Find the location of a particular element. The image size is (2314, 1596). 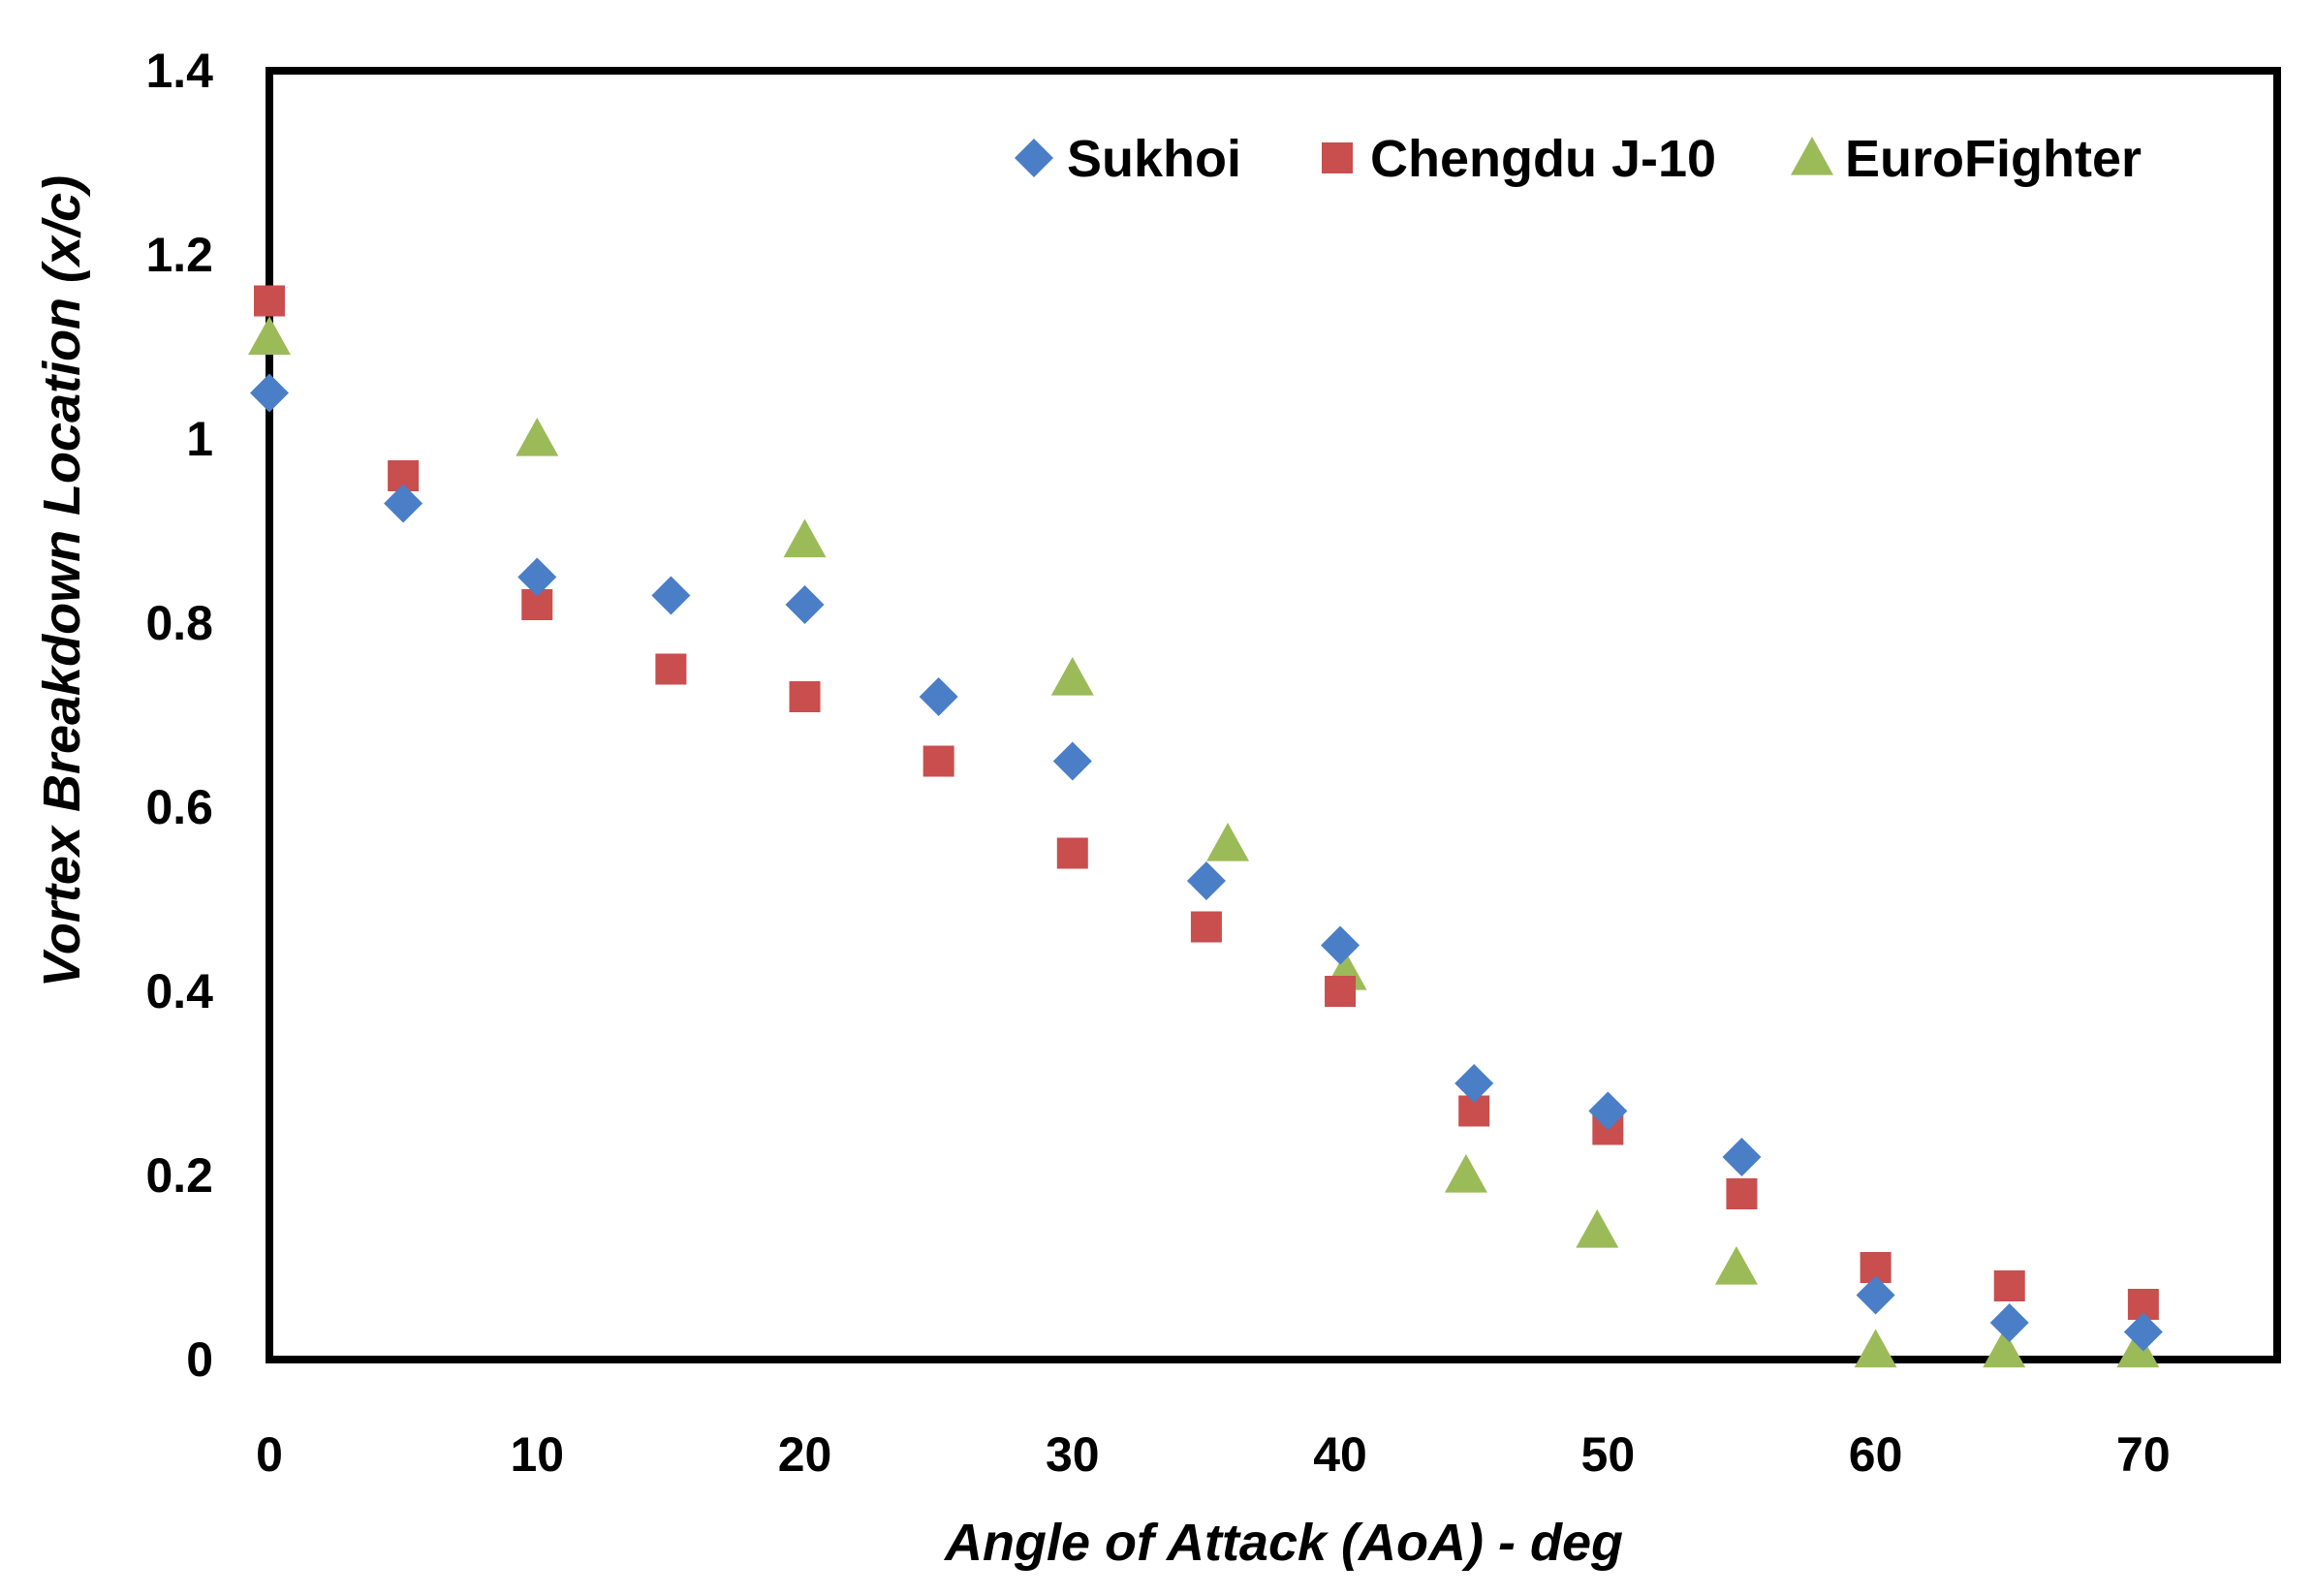

x-tick-label: 10 is located at coordinates (537, 1454).